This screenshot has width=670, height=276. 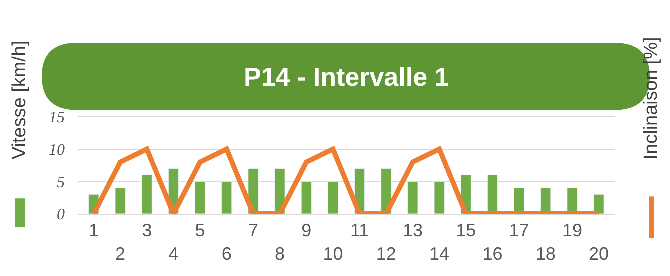 What do you see at coordinates (227, 254) in the screenshot?
I see `x-tick-label: 6` at bounding box center [227, 254].